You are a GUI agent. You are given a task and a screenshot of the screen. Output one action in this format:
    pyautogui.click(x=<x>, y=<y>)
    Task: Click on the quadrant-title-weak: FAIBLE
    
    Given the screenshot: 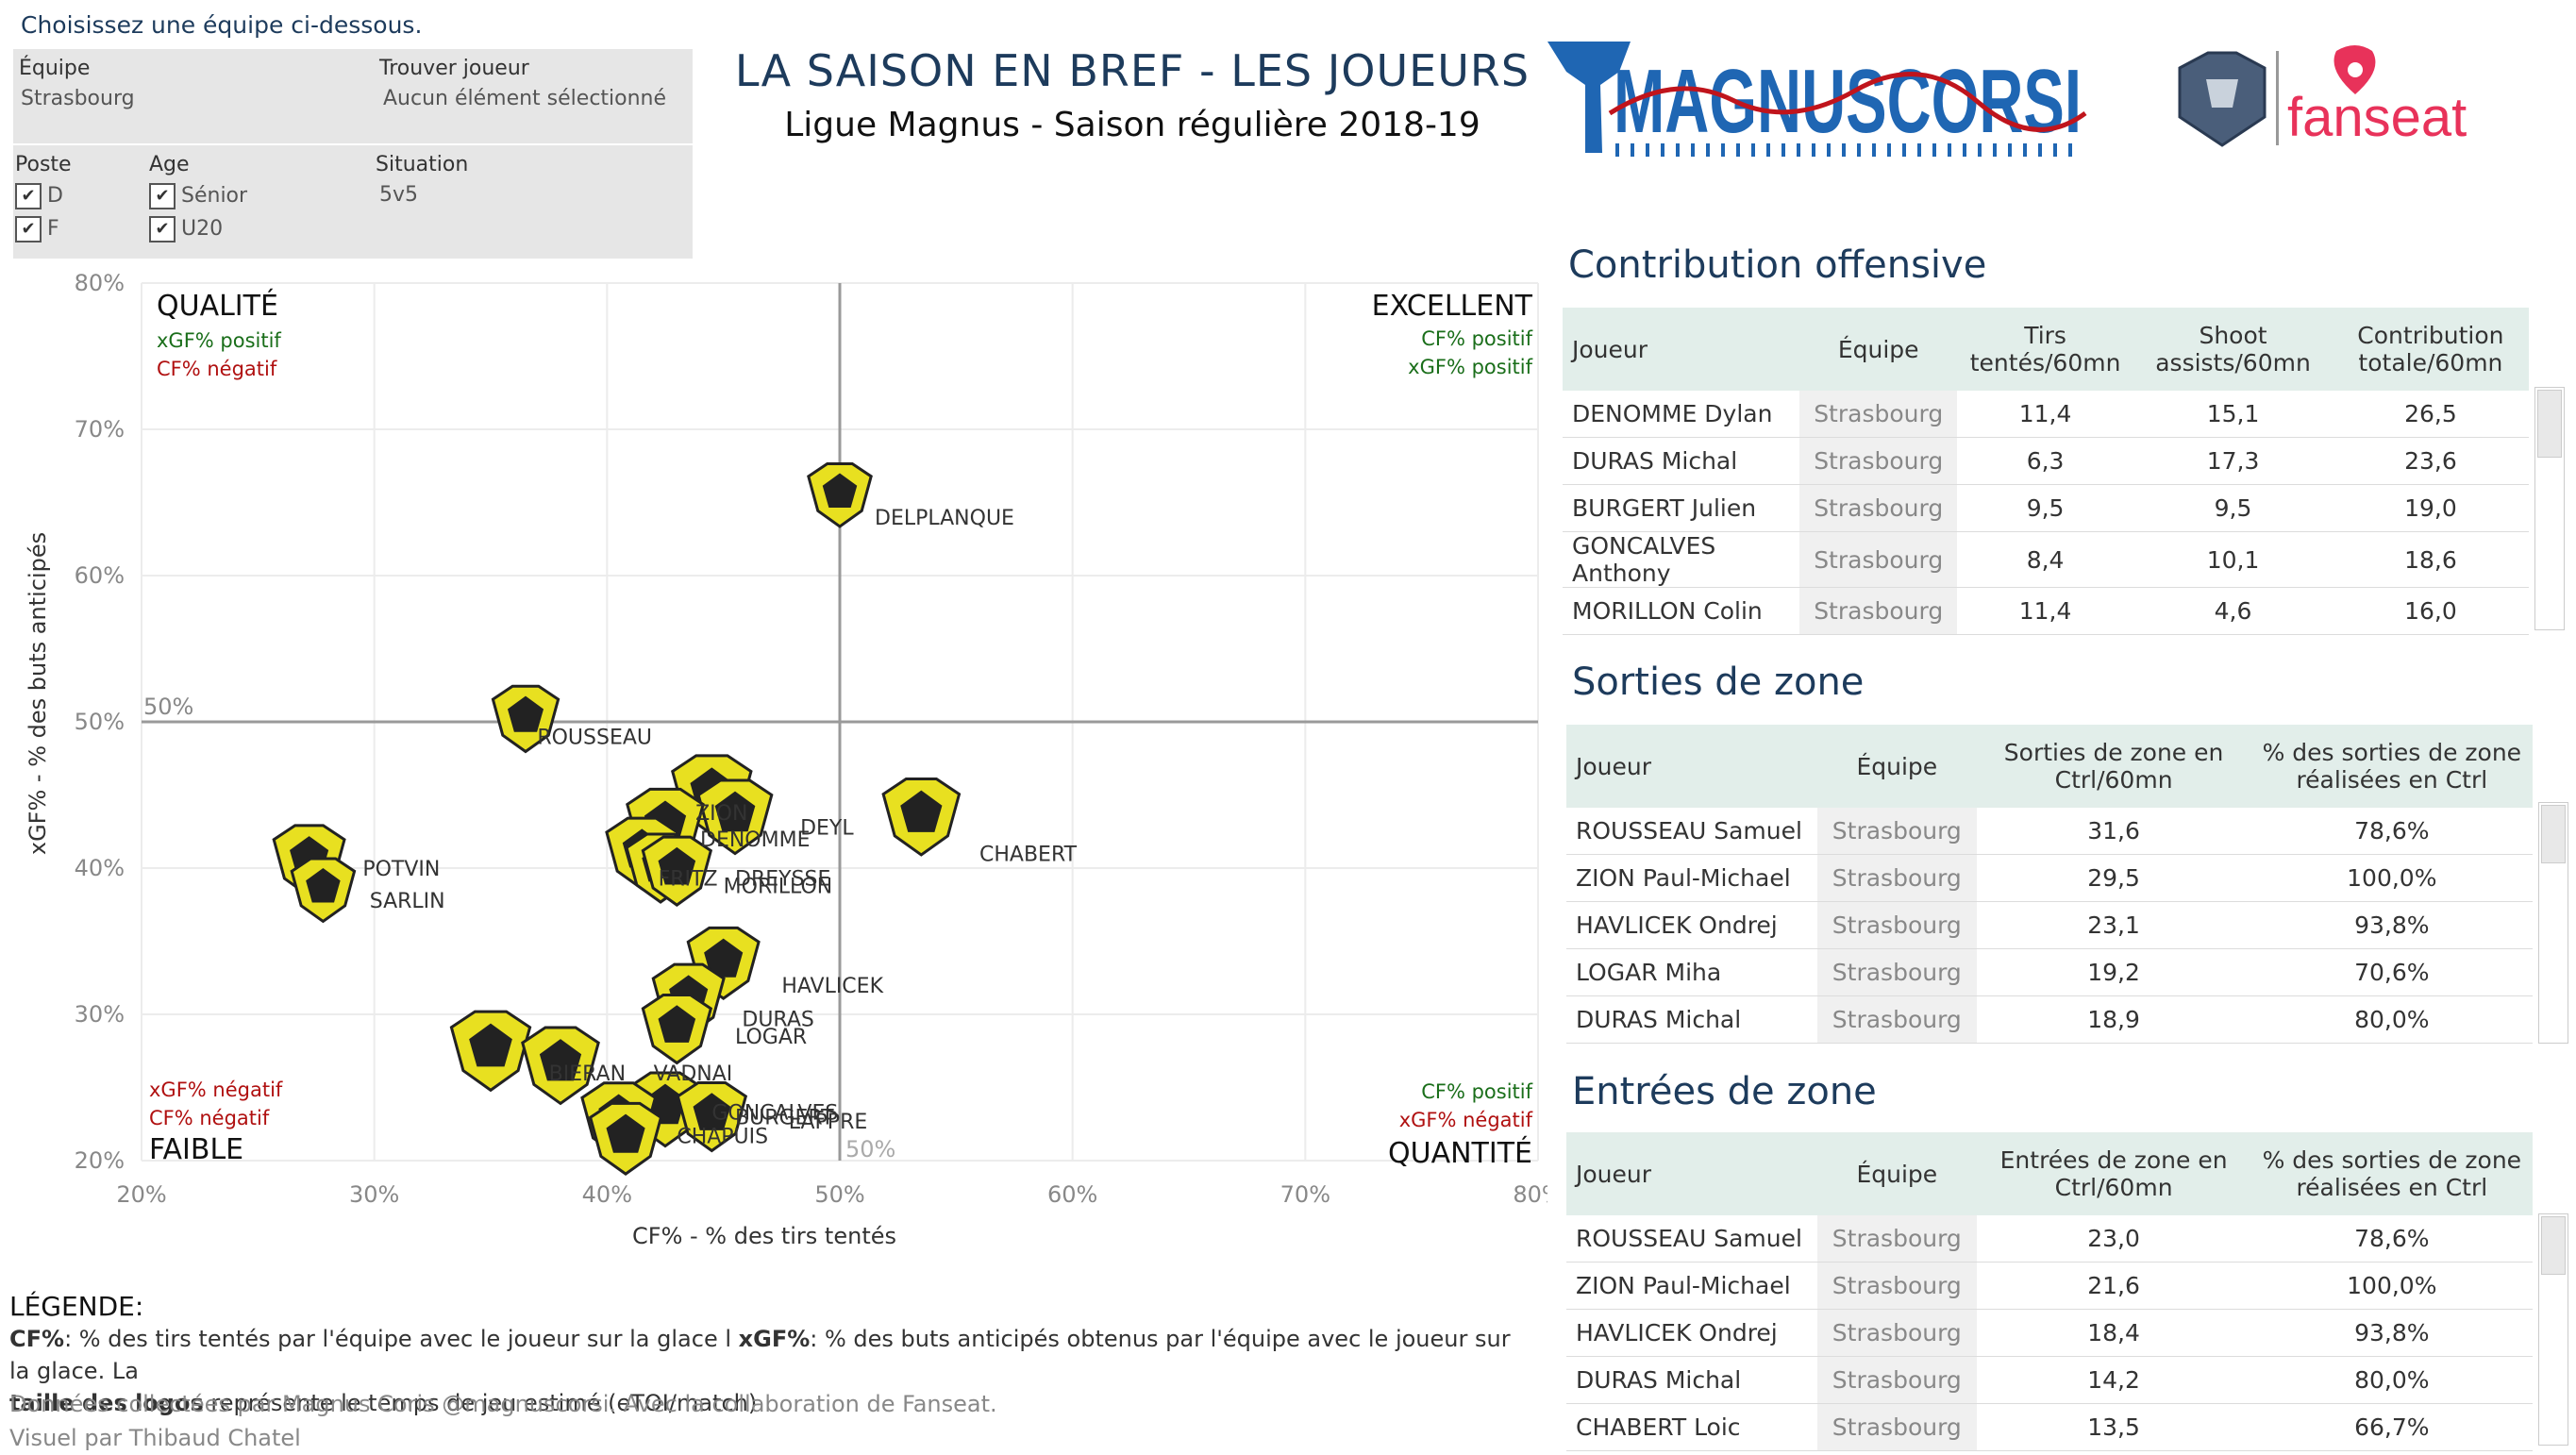 What is the action you would take?
    pyautogui.click(x=196, y=1149)
    